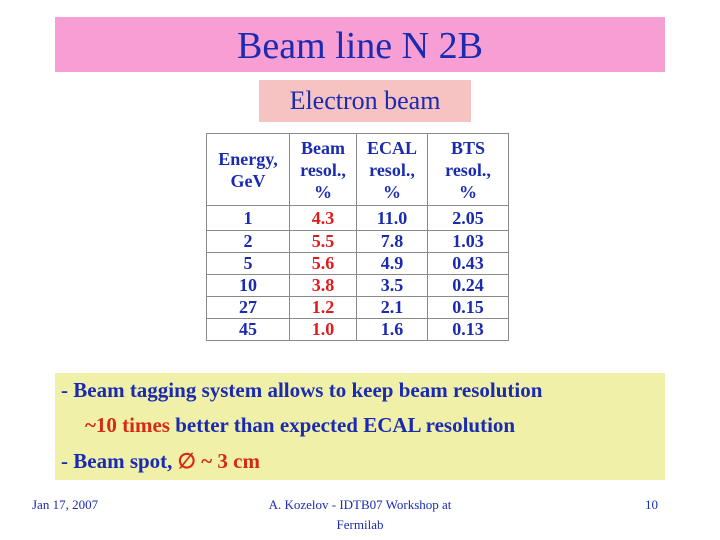 This screenshot has width=720, height=540. I want to click on cell-bts-resolution: 0.24, so click(468, 285).